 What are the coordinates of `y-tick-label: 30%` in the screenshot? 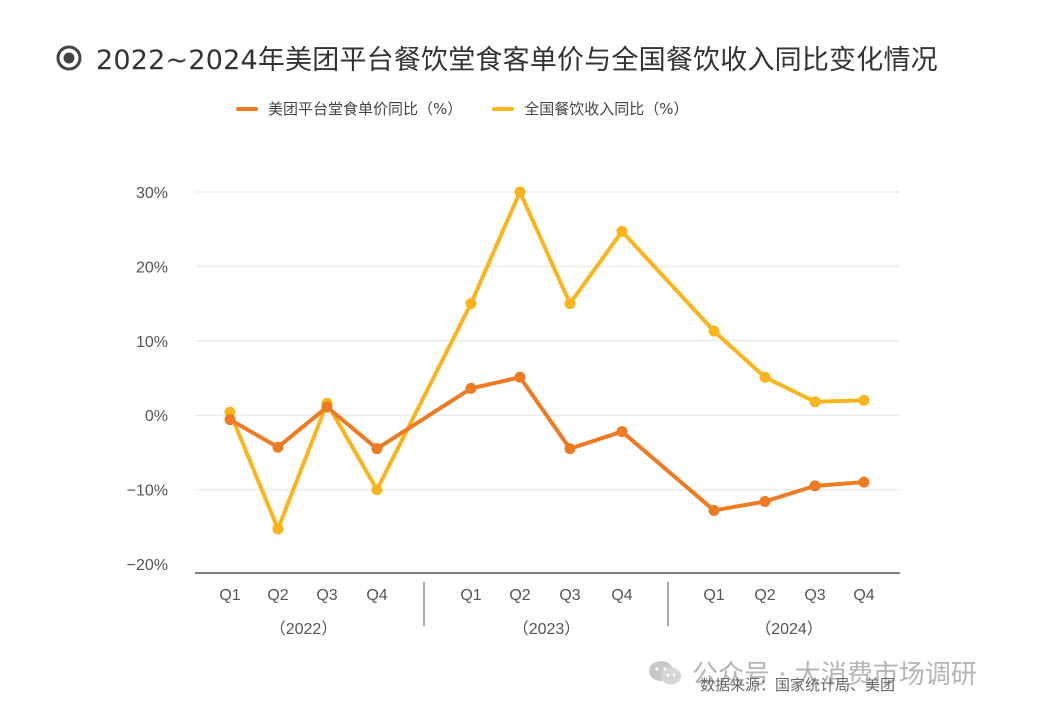 It's located at (152, 193).